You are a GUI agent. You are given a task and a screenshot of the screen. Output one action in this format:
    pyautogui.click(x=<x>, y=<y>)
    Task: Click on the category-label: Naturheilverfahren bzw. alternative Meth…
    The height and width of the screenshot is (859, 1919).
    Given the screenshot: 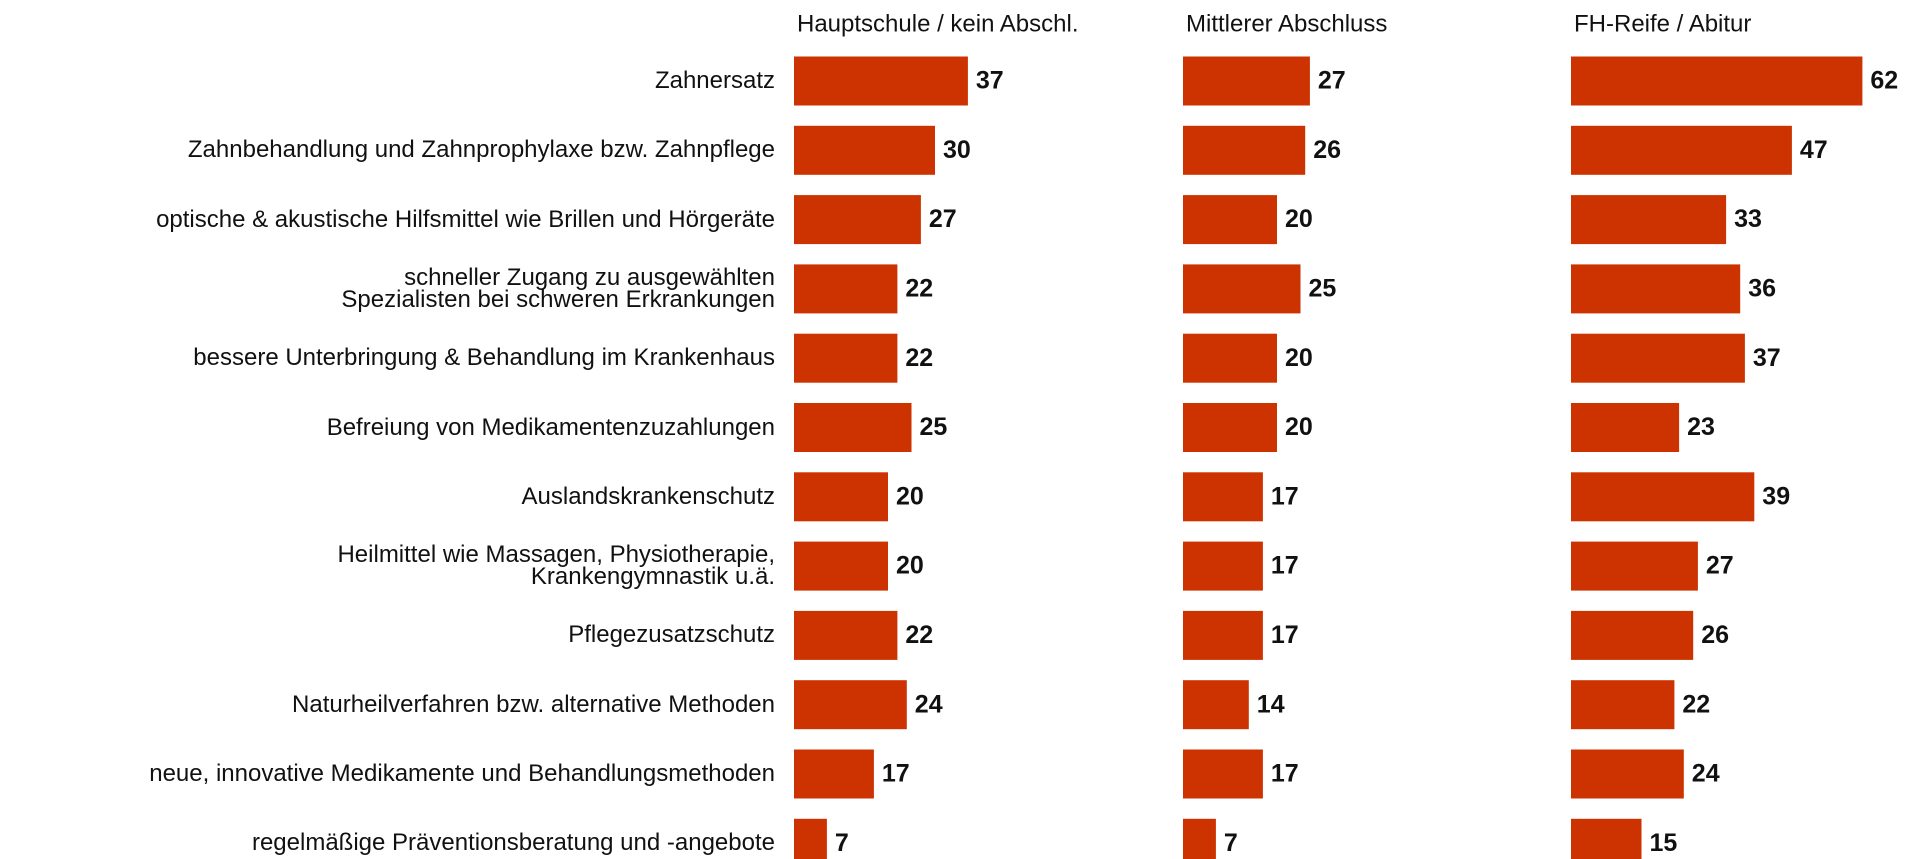 What is the action you would take?
    pyautogui.click(x=533, y=704)
    